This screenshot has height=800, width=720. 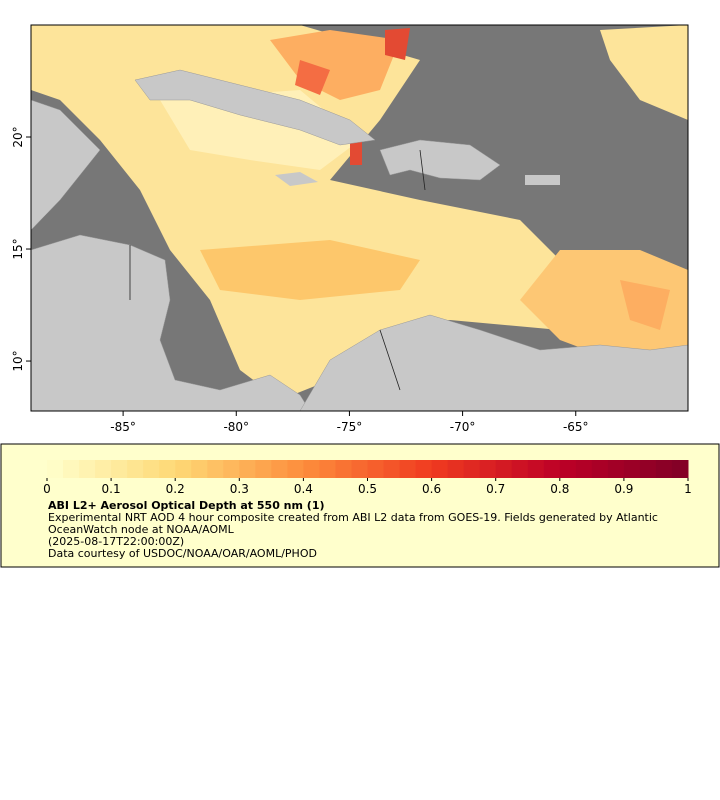 What do you see at coordinates (175, 489) in the screenshot?
I see `colorbar-tick-label: 0.2` at bounding box center [175, 489].